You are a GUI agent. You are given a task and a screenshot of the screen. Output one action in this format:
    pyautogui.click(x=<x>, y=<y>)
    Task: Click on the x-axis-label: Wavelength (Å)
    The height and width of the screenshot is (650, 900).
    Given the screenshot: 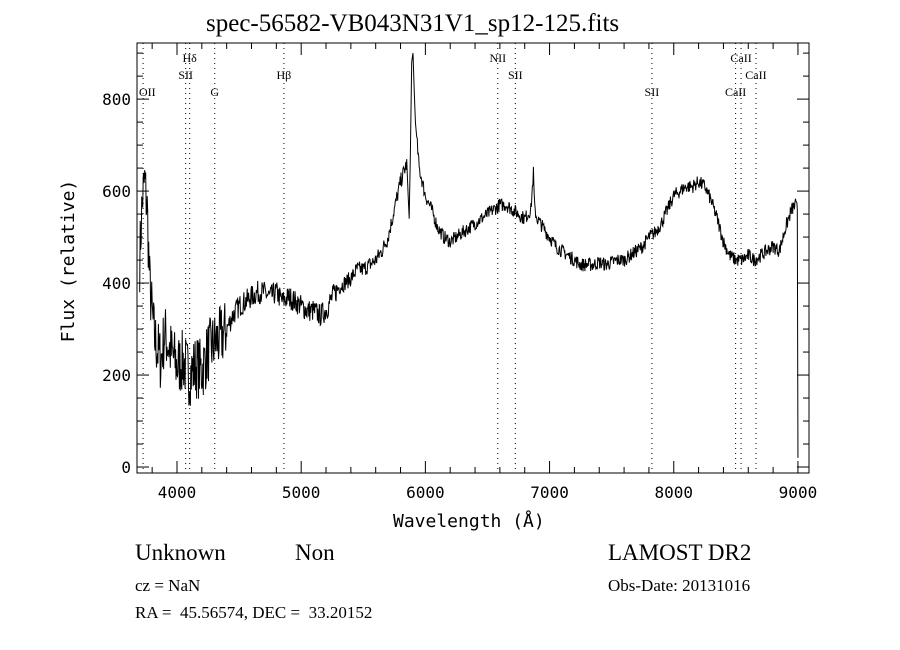 What is the action you would take?
    pyautogui.click(x=469, y=521)
    